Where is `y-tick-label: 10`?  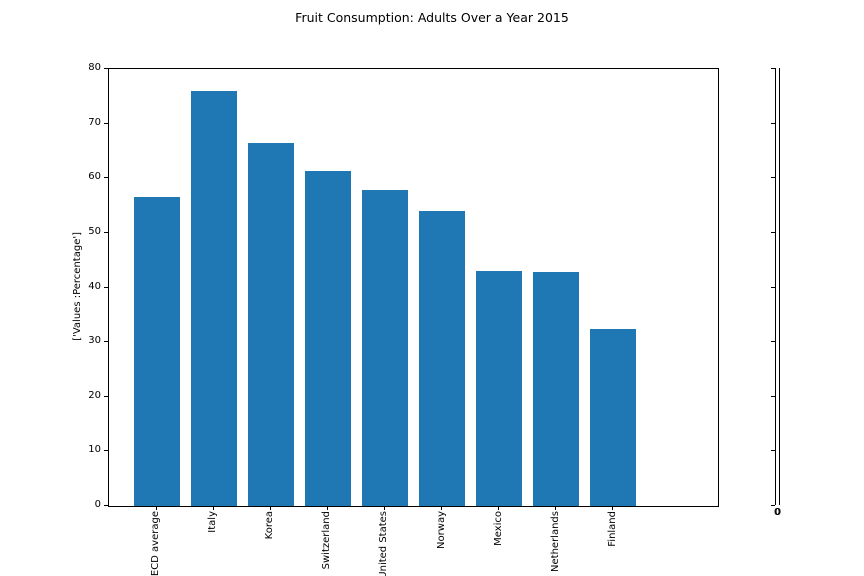 y-tick-label: 10 is located at coordinates (94, 450).